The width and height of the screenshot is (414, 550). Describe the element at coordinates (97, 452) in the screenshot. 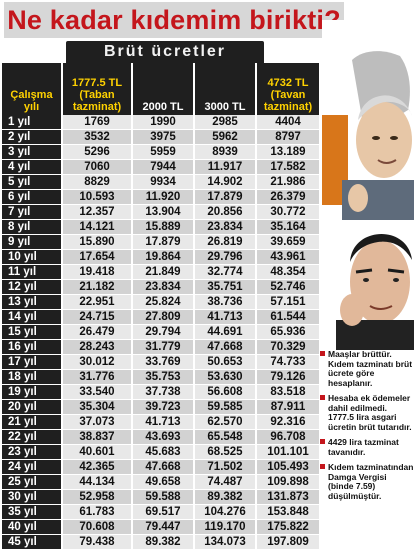

I see `value-cell: 40.601` at that location.